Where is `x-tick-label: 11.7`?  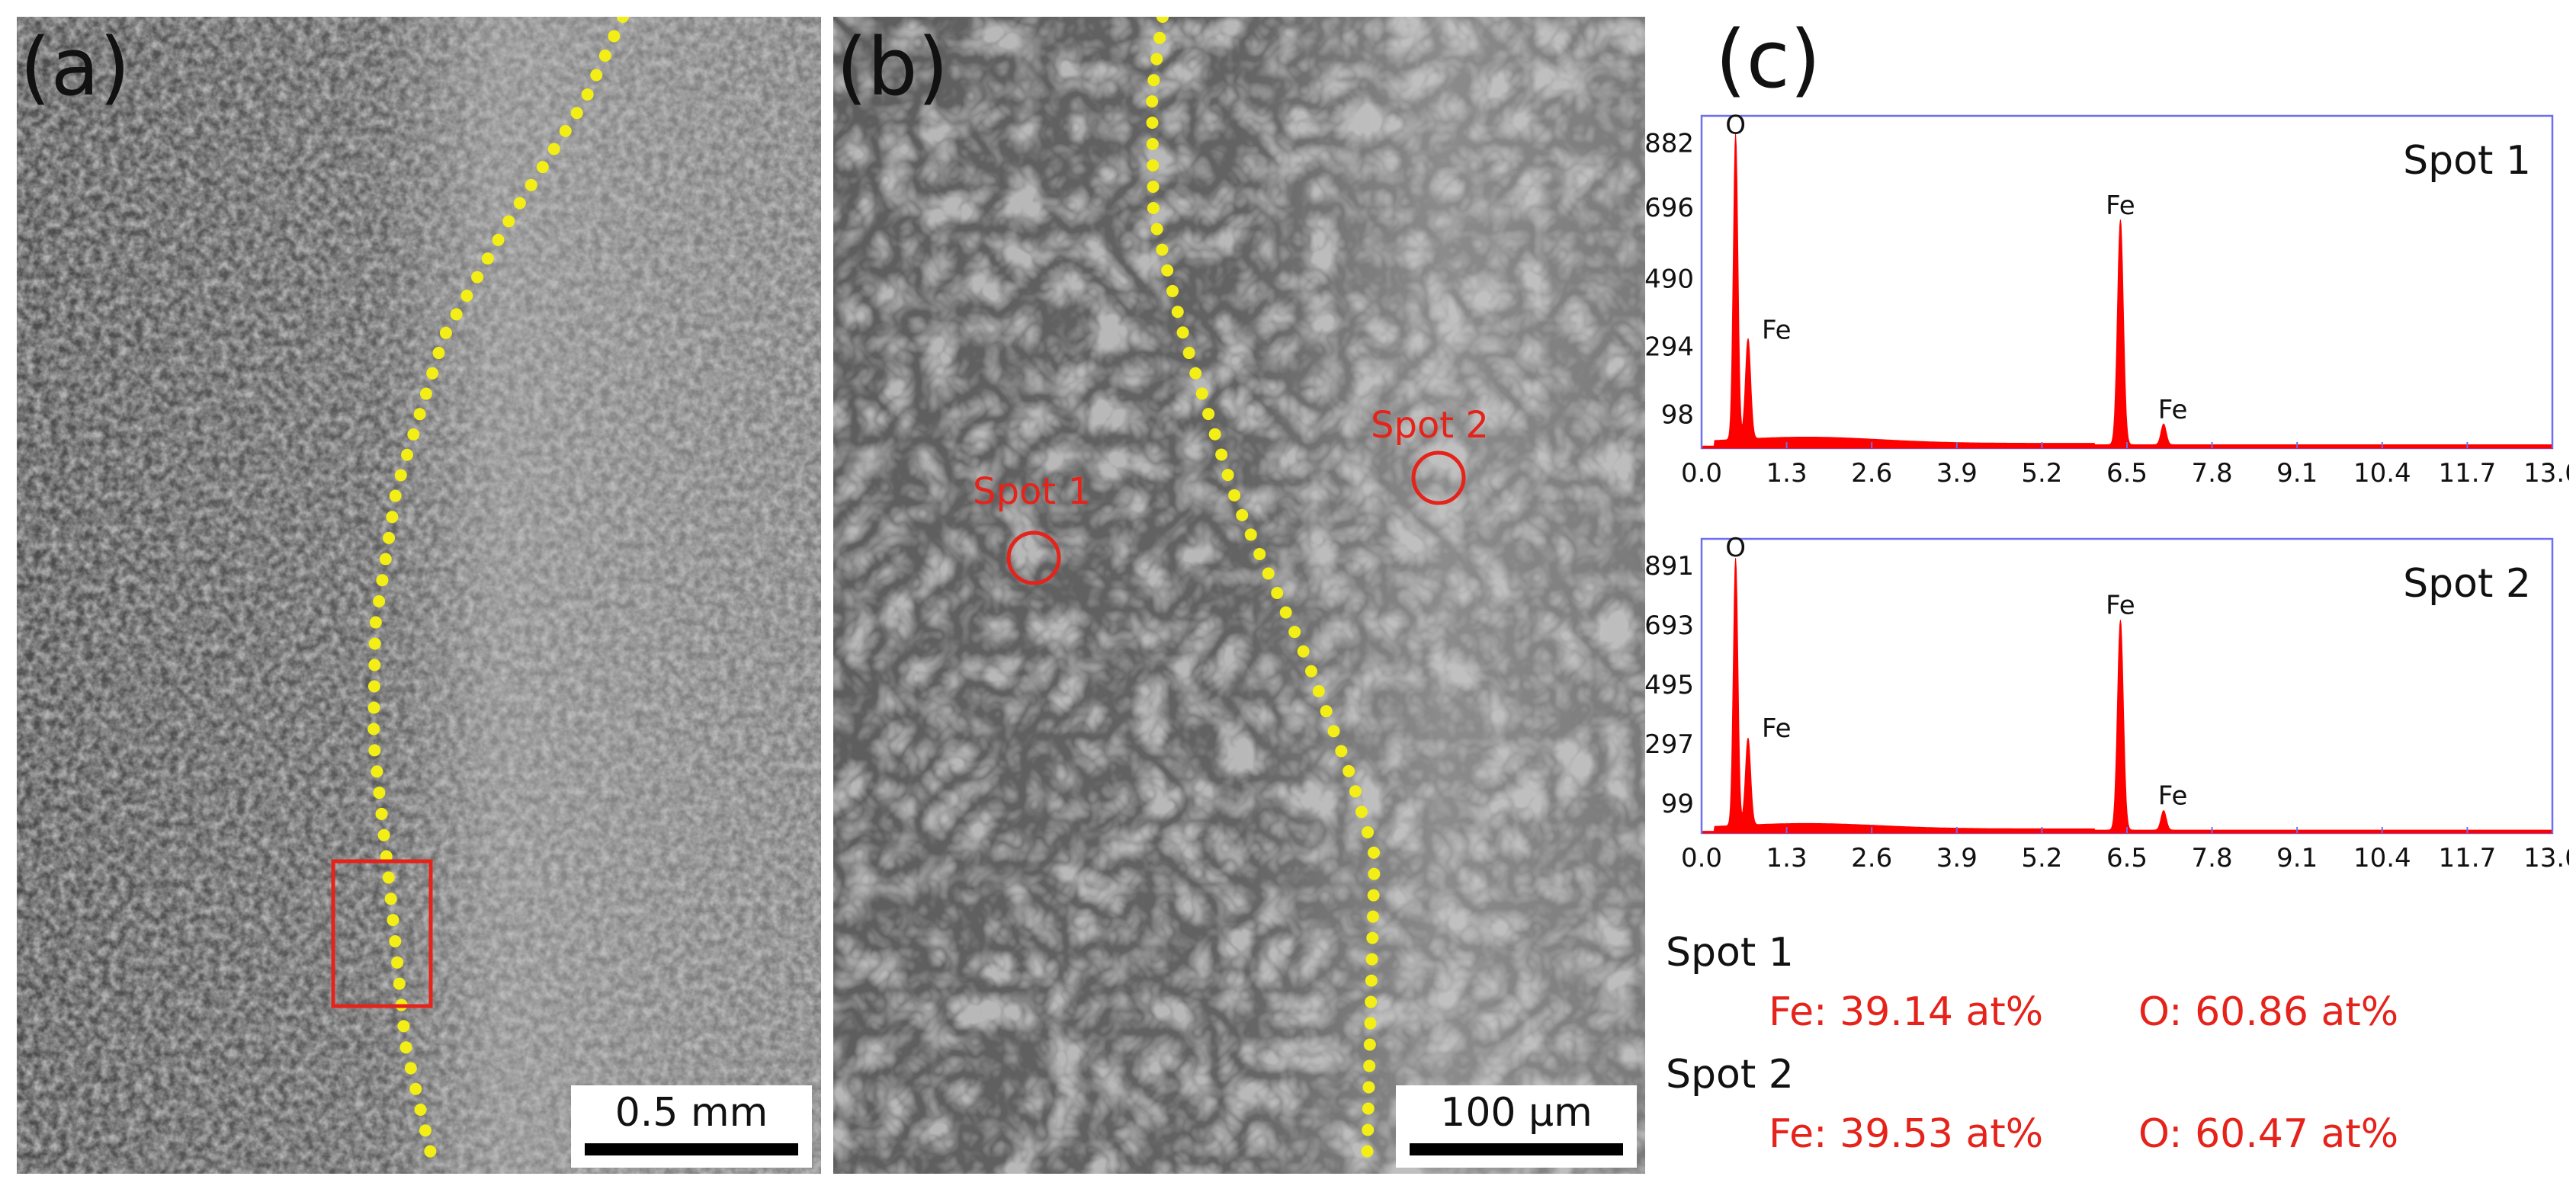 x-tick-label: 11.7 is located at coordinates (2468, 858).